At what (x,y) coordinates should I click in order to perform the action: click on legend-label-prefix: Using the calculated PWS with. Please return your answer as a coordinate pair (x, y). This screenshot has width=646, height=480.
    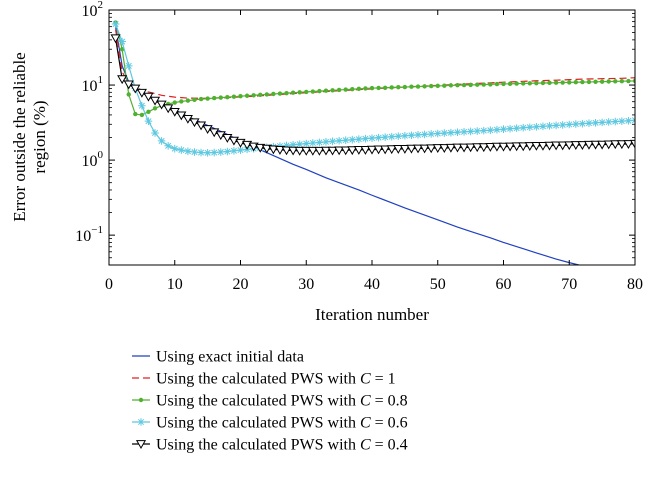
    Looking at the image, I should click on (258, 401).